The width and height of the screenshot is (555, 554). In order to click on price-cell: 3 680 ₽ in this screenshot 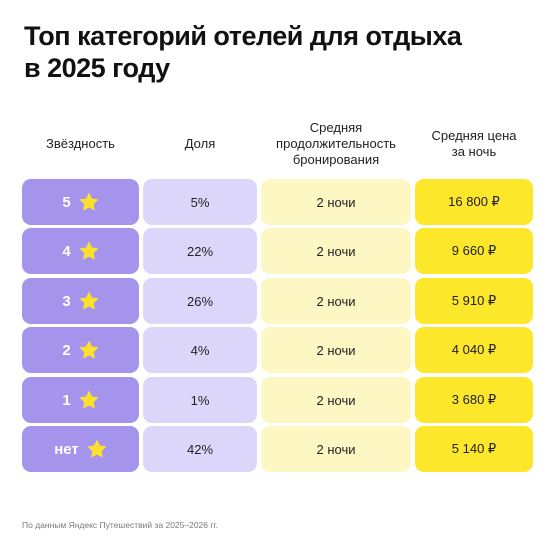, I will do `click(474, 400)`.